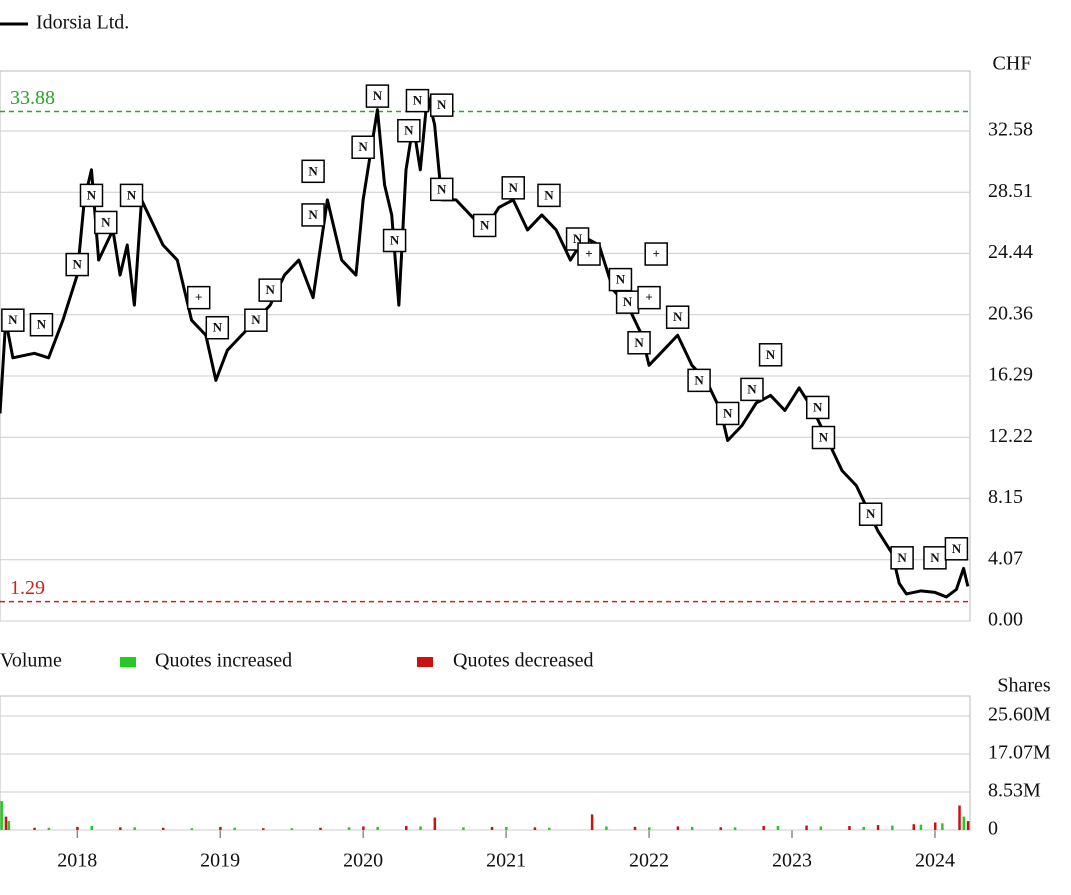 The height and width of the screenshot is (895, 1071). What do you see at coordinates (220, 861) in the screenshot?
I see `x-tick-label: 2019` at bounding box center [220, 861].